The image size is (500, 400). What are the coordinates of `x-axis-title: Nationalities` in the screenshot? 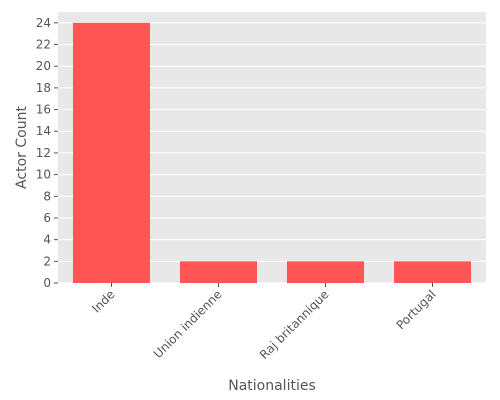 It's located at (272, 386).